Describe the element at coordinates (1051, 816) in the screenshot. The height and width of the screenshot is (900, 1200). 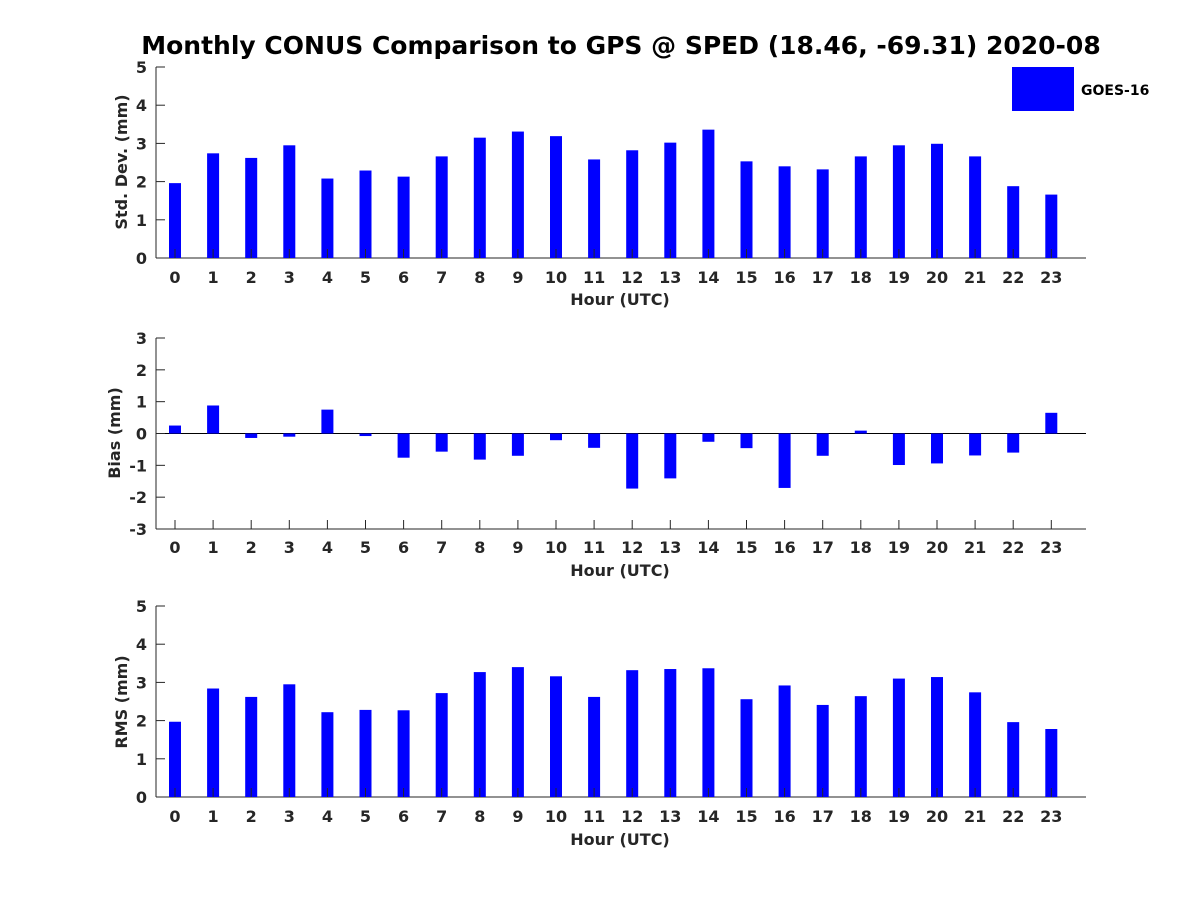
I see `x-tick-label: 23` at that location.